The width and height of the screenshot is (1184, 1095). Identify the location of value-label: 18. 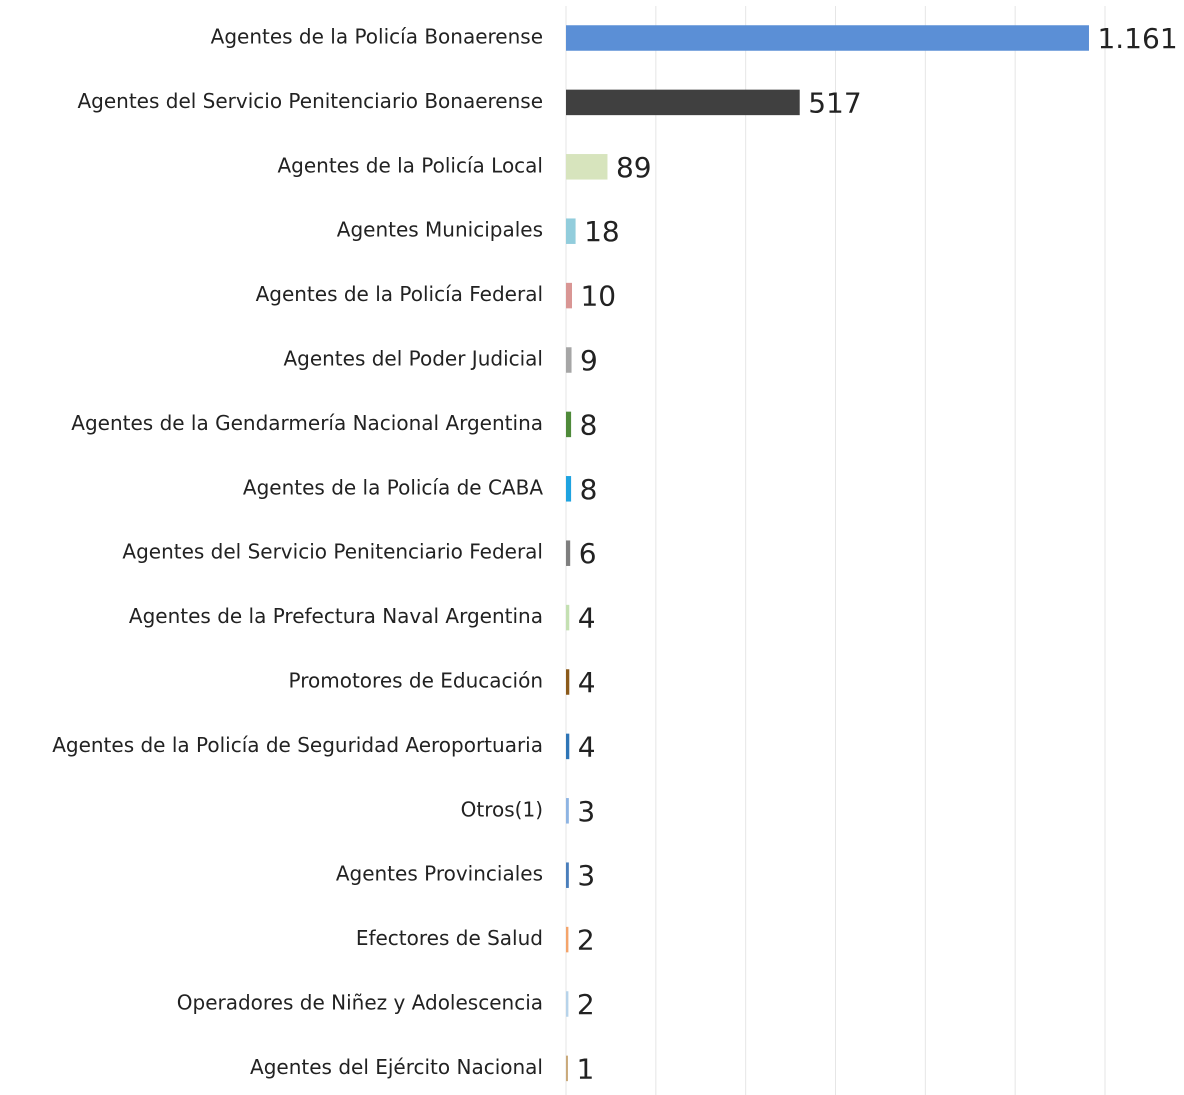
(602, 231).